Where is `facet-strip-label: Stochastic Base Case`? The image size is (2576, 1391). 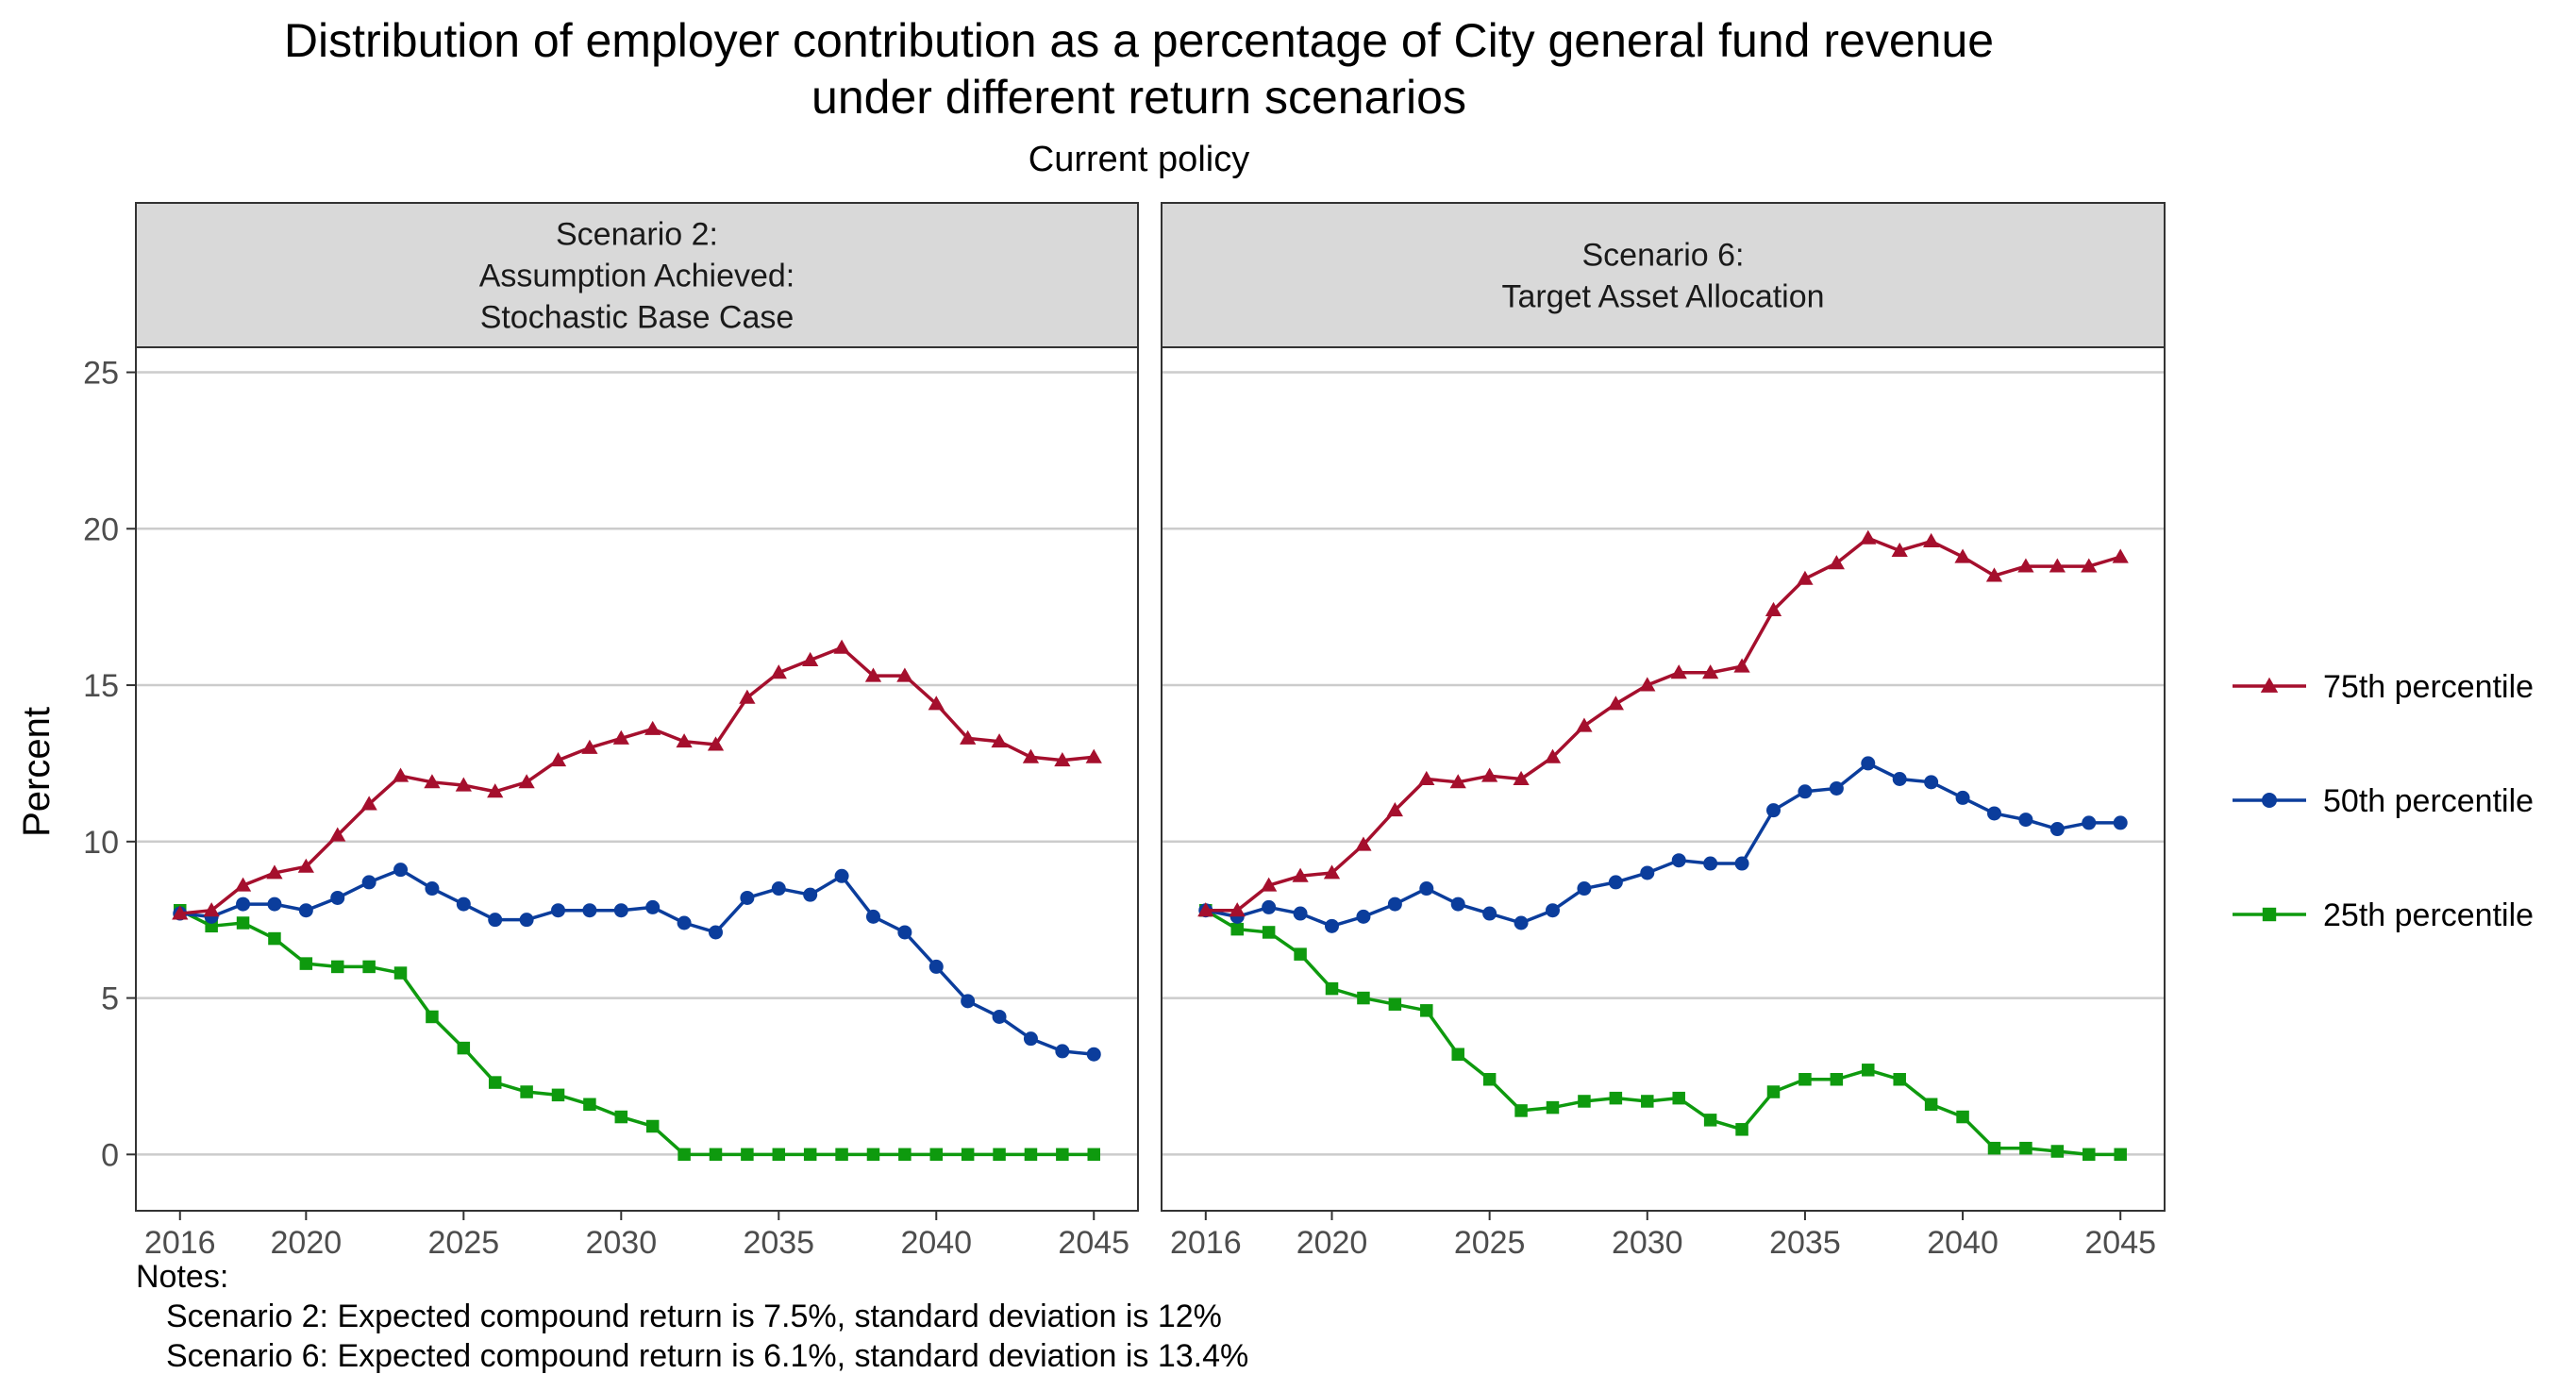
facet-strip-label: Stochastic Base Case is located at coordinates (637, 318).